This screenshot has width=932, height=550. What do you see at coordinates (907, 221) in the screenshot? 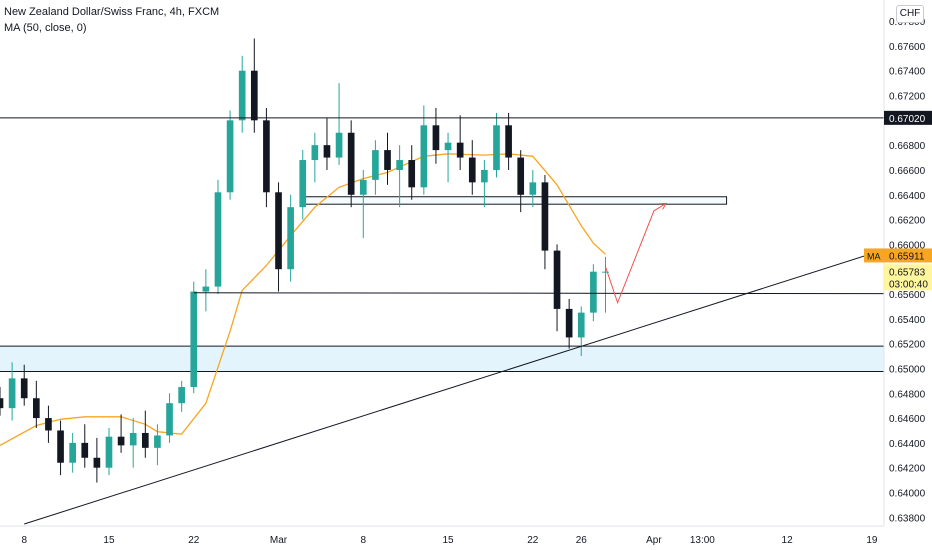
I see `price-tick-label: 0.66200` at bounding box center [907, 221].